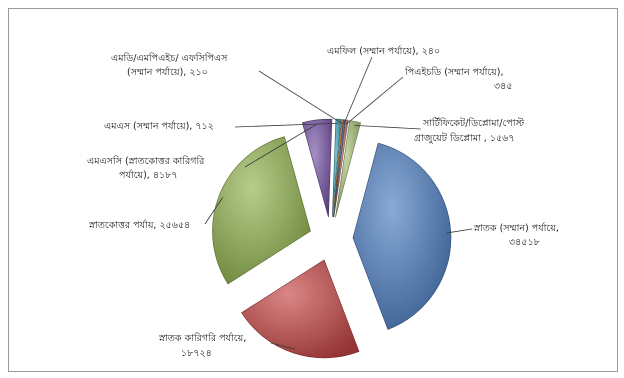  I want to click on pie-slice-certificate, so click(348, 169).